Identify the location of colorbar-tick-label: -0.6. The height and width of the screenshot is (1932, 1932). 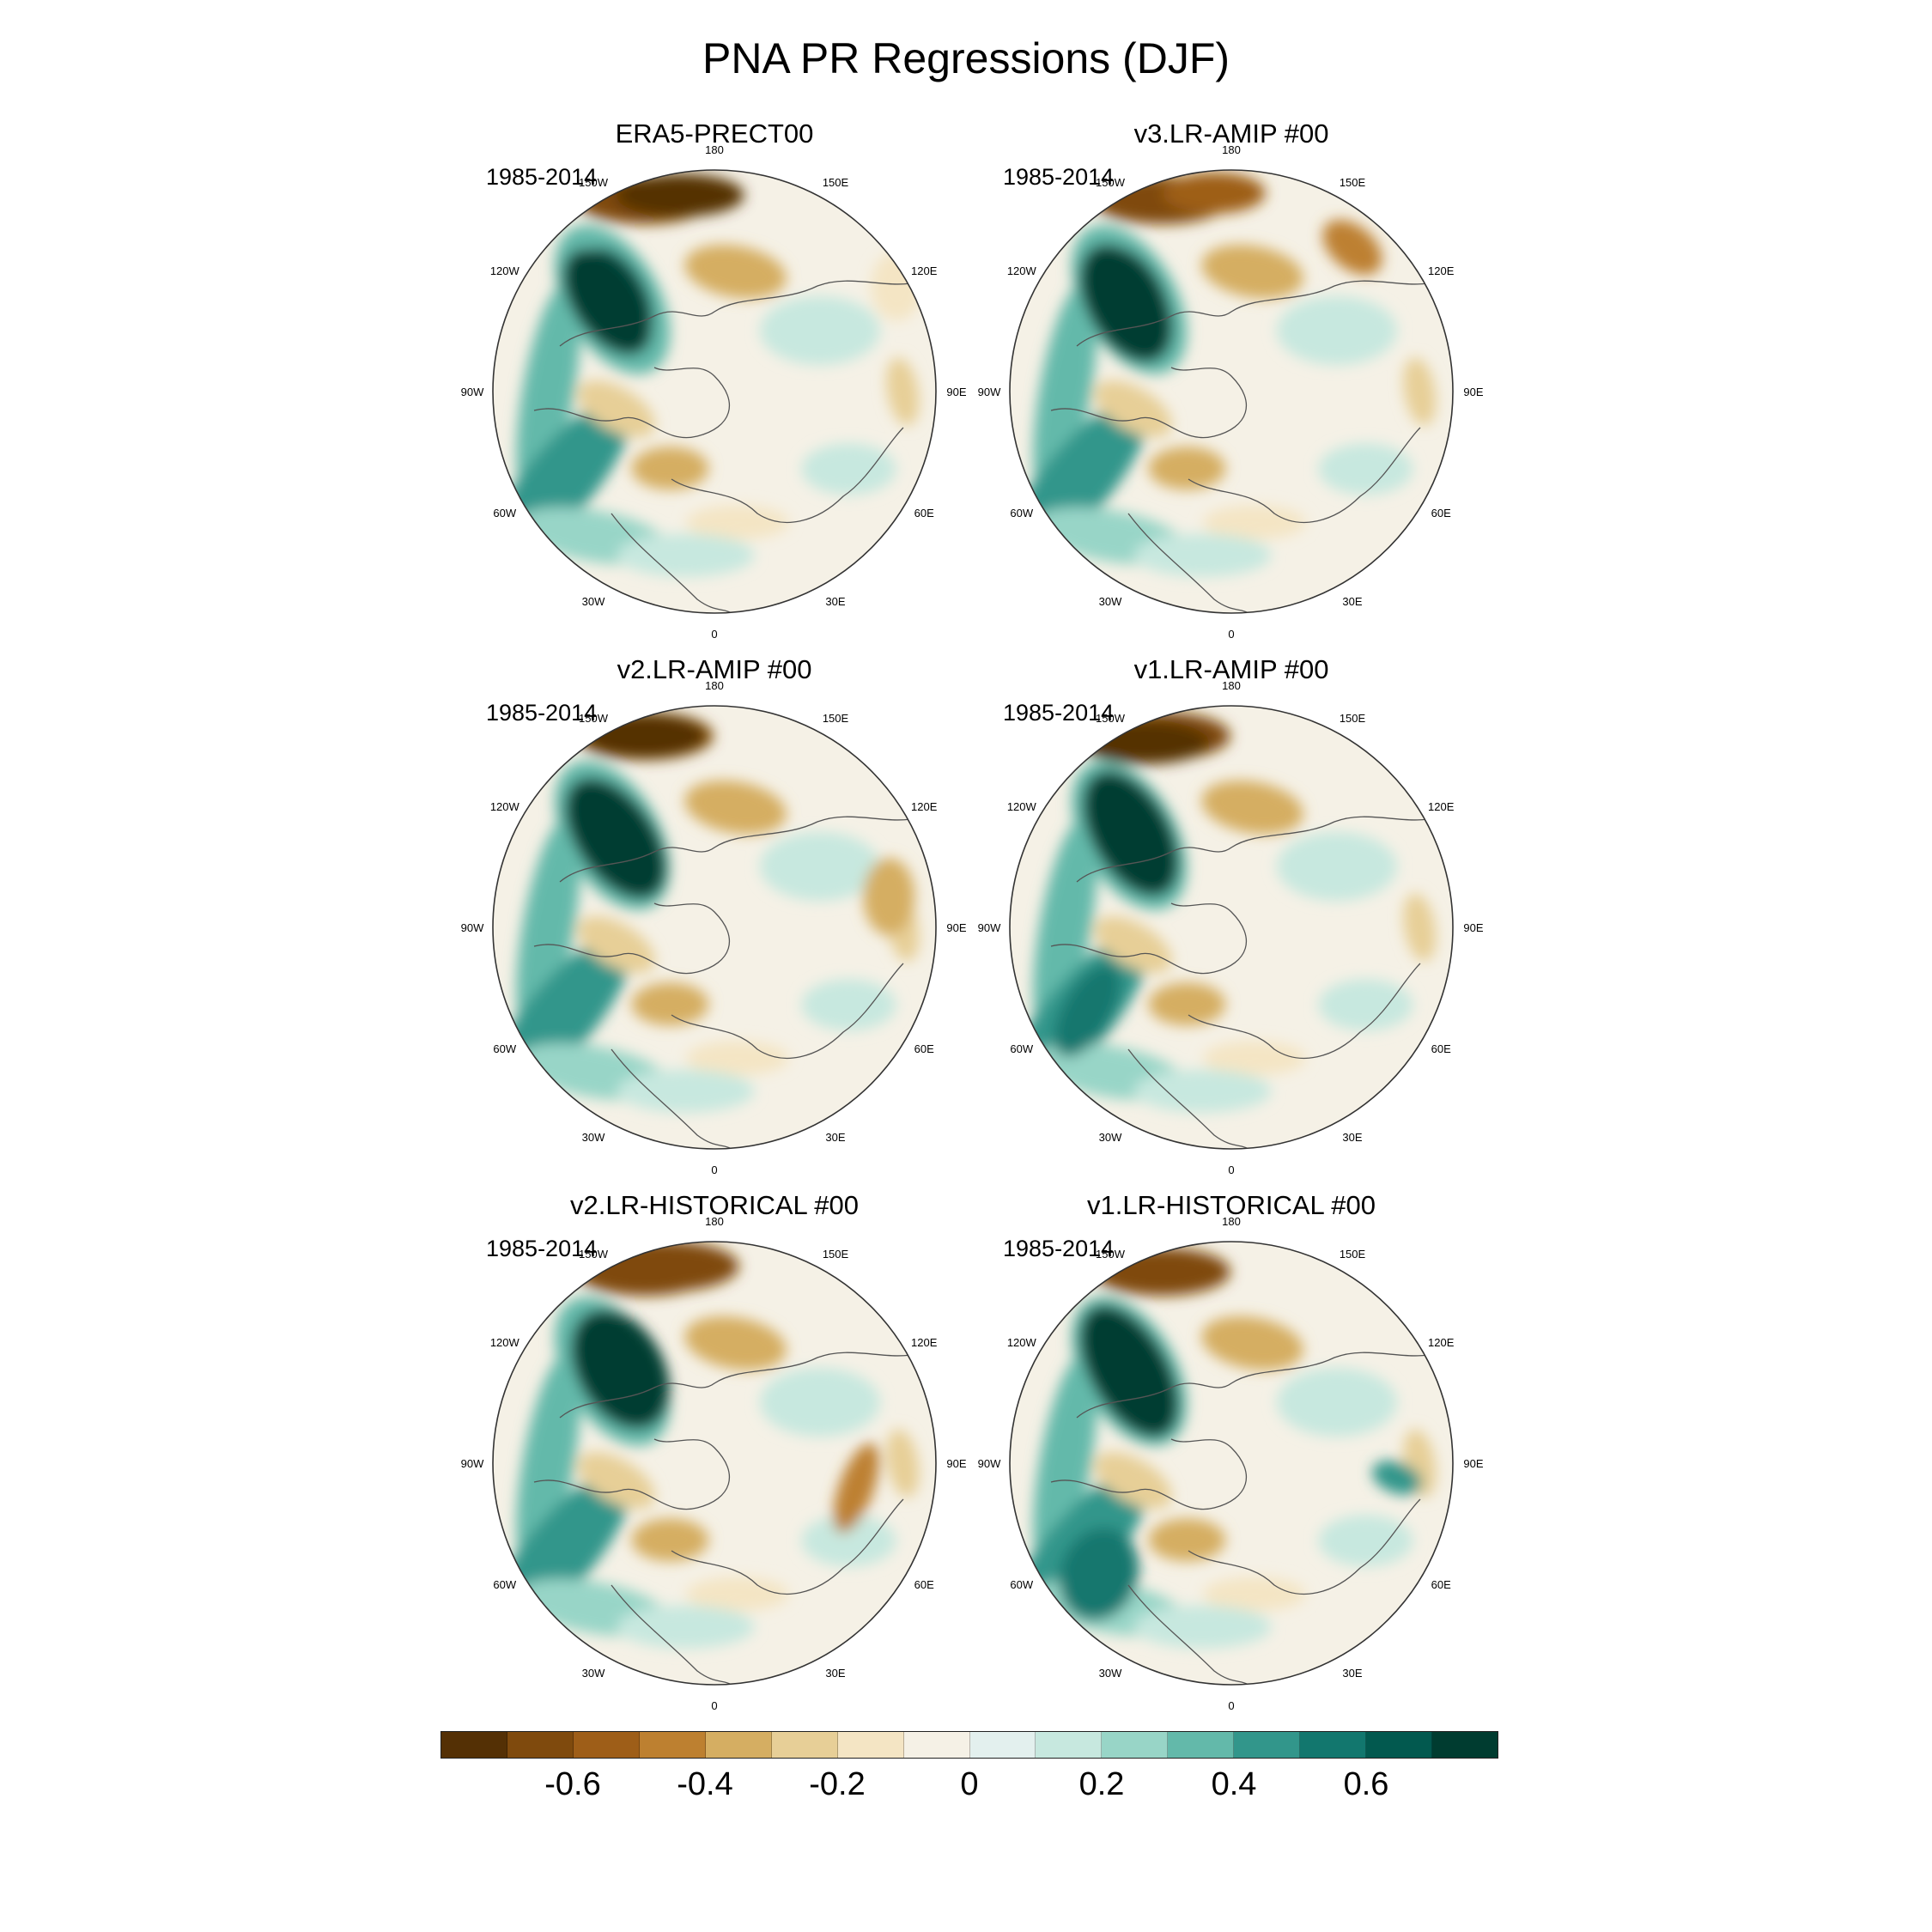
(572, 1784).